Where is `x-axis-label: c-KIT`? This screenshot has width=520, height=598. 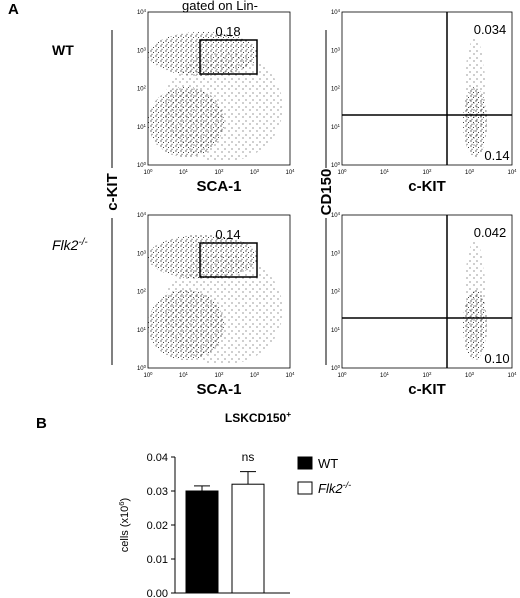
x-axis-label: c-KIT is located at coordinates (427, 186).